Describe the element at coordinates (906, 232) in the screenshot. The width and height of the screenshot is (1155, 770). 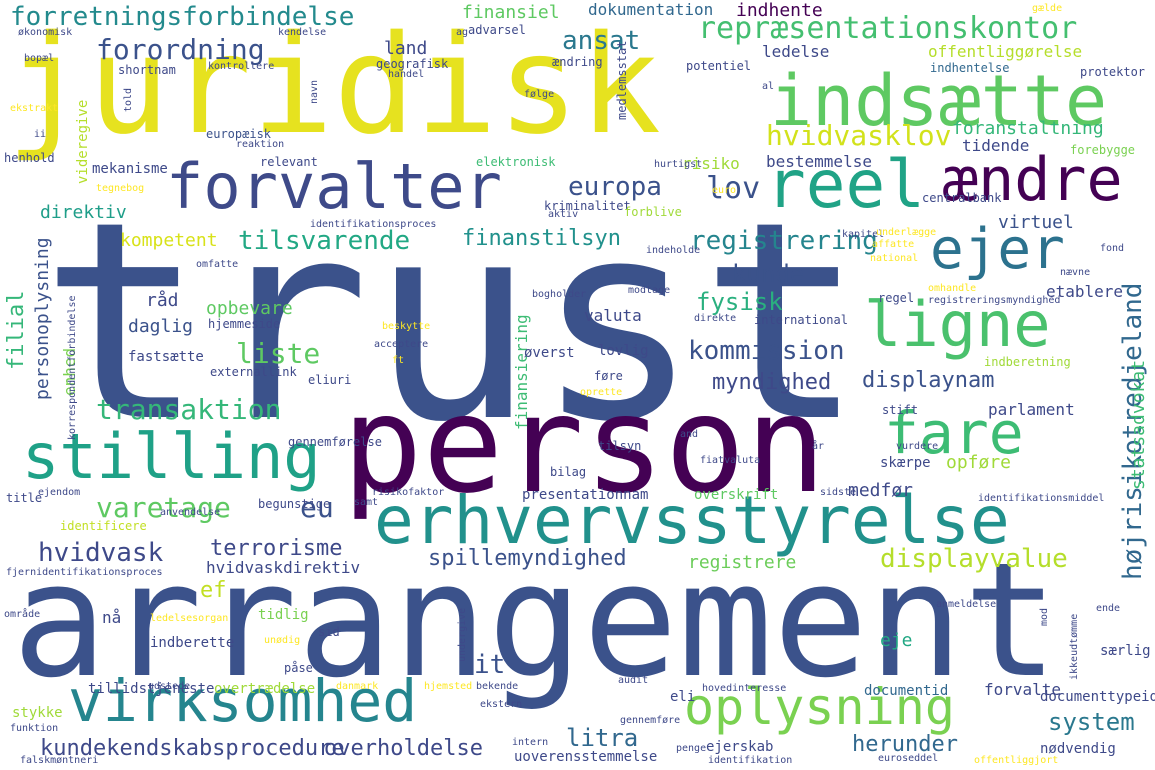
I see `word-underlaegge: underlægge` at that location.